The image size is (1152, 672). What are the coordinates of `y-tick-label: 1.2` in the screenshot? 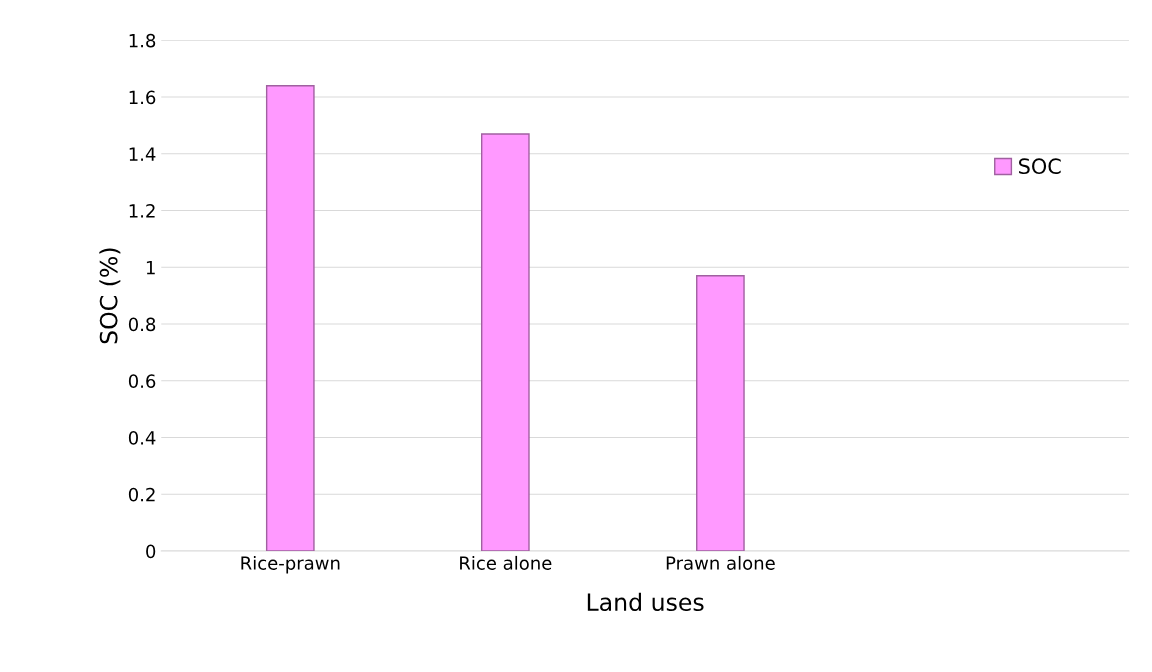 It's located at (142, 211).